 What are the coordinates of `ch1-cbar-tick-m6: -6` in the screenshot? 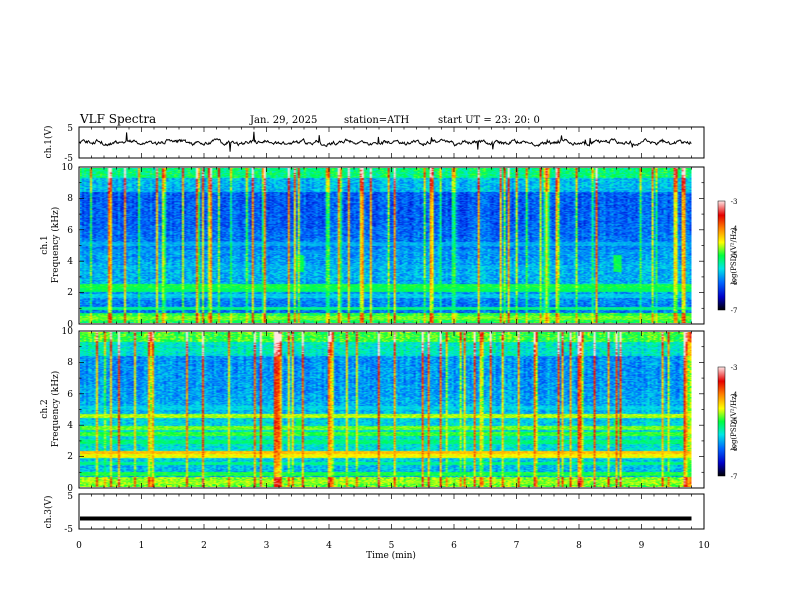 It's located at (734, 283).